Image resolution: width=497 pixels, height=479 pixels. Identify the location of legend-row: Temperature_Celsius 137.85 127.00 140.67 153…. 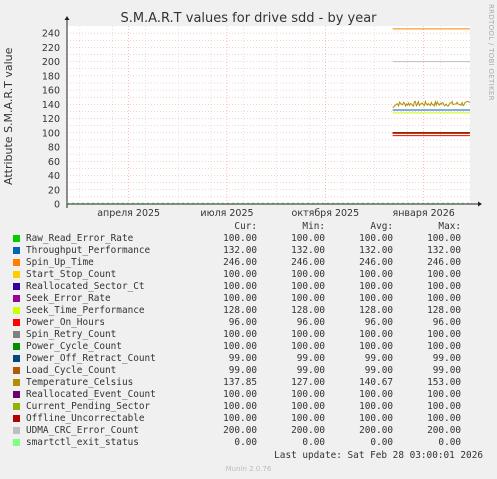
(252, 382).